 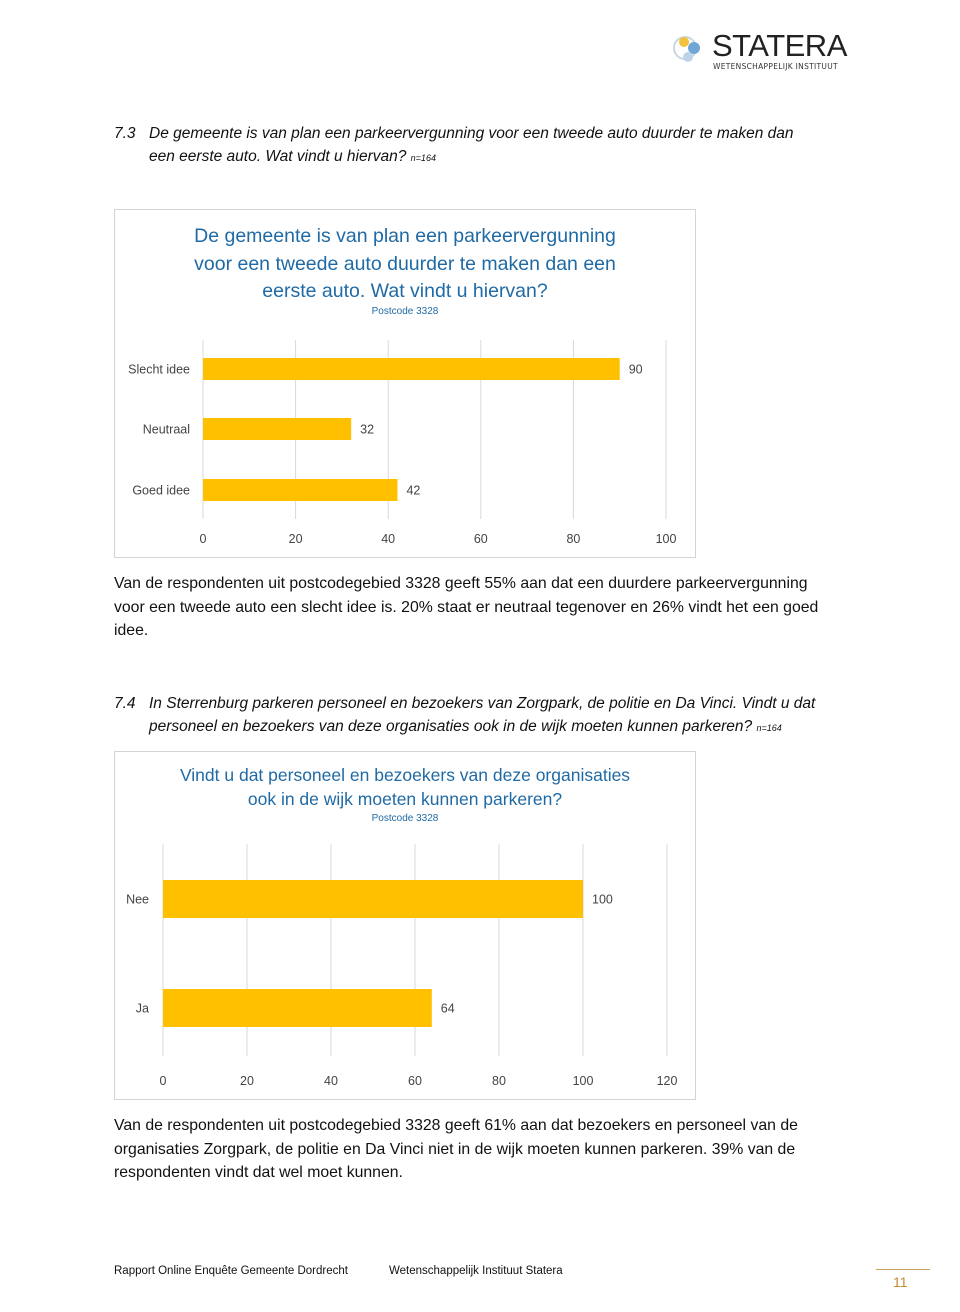 What do you see at coordinates (402, 966) in the screenshot?
I see `chart-plot-area: 0 20 40 60 80 100 120 Nee 100 Ja 64` at bounding box center [402, 966].